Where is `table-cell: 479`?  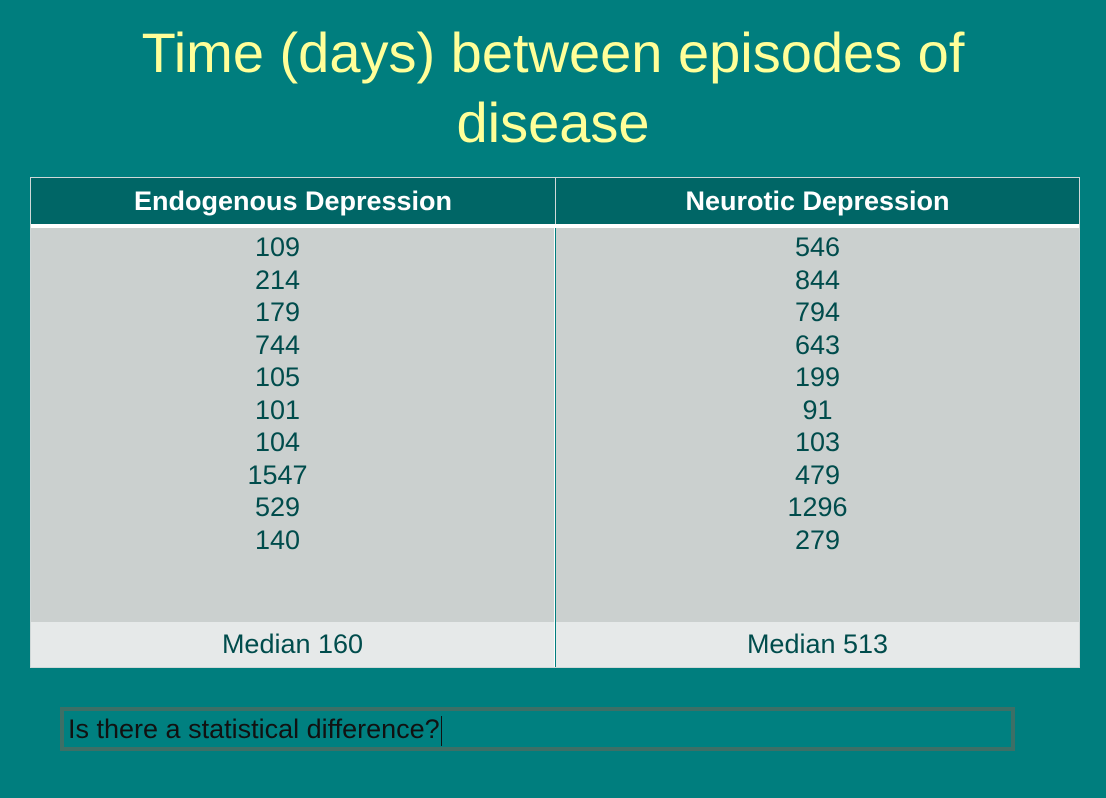
table-cell: 479 is located at coordinates (817, 474).